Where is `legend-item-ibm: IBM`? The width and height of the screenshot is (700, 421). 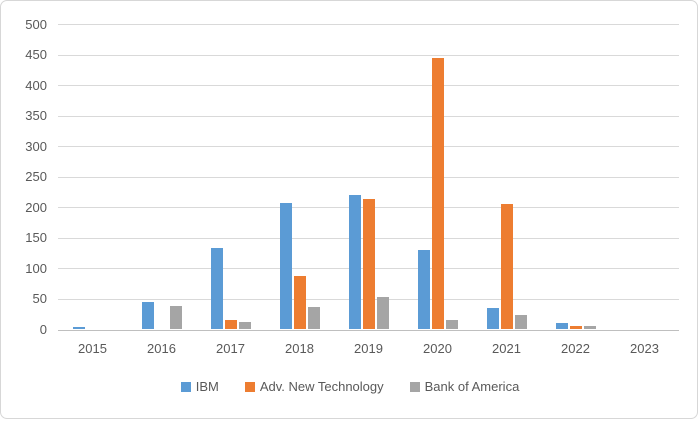 legend-item-ibm: IBM is located at coordinates (199, 386).